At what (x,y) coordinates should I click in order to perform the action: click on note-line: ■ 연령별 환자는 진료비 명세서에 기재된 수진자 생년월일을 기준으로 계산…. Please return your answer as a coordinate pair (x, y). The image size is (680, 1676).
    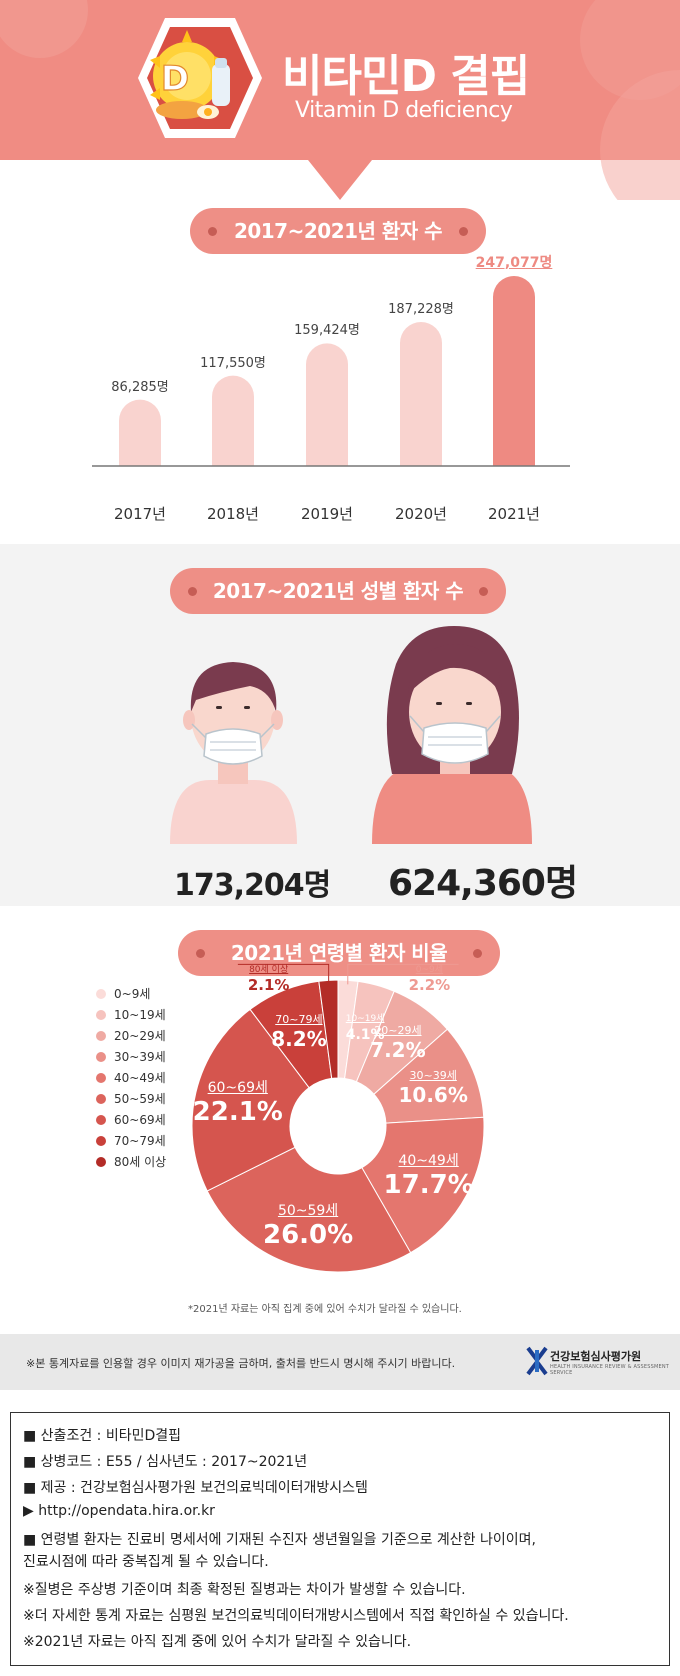
    Looking at the image, I should click on (279, 1540).